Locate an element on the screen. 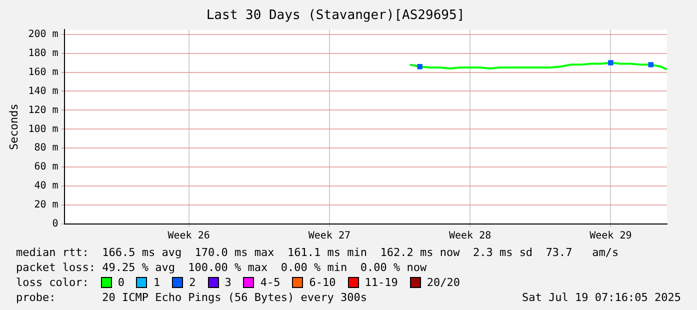 This screenshot has height=310, width=697. y-tick-label: 100 m is located at coordinates (43, 129).